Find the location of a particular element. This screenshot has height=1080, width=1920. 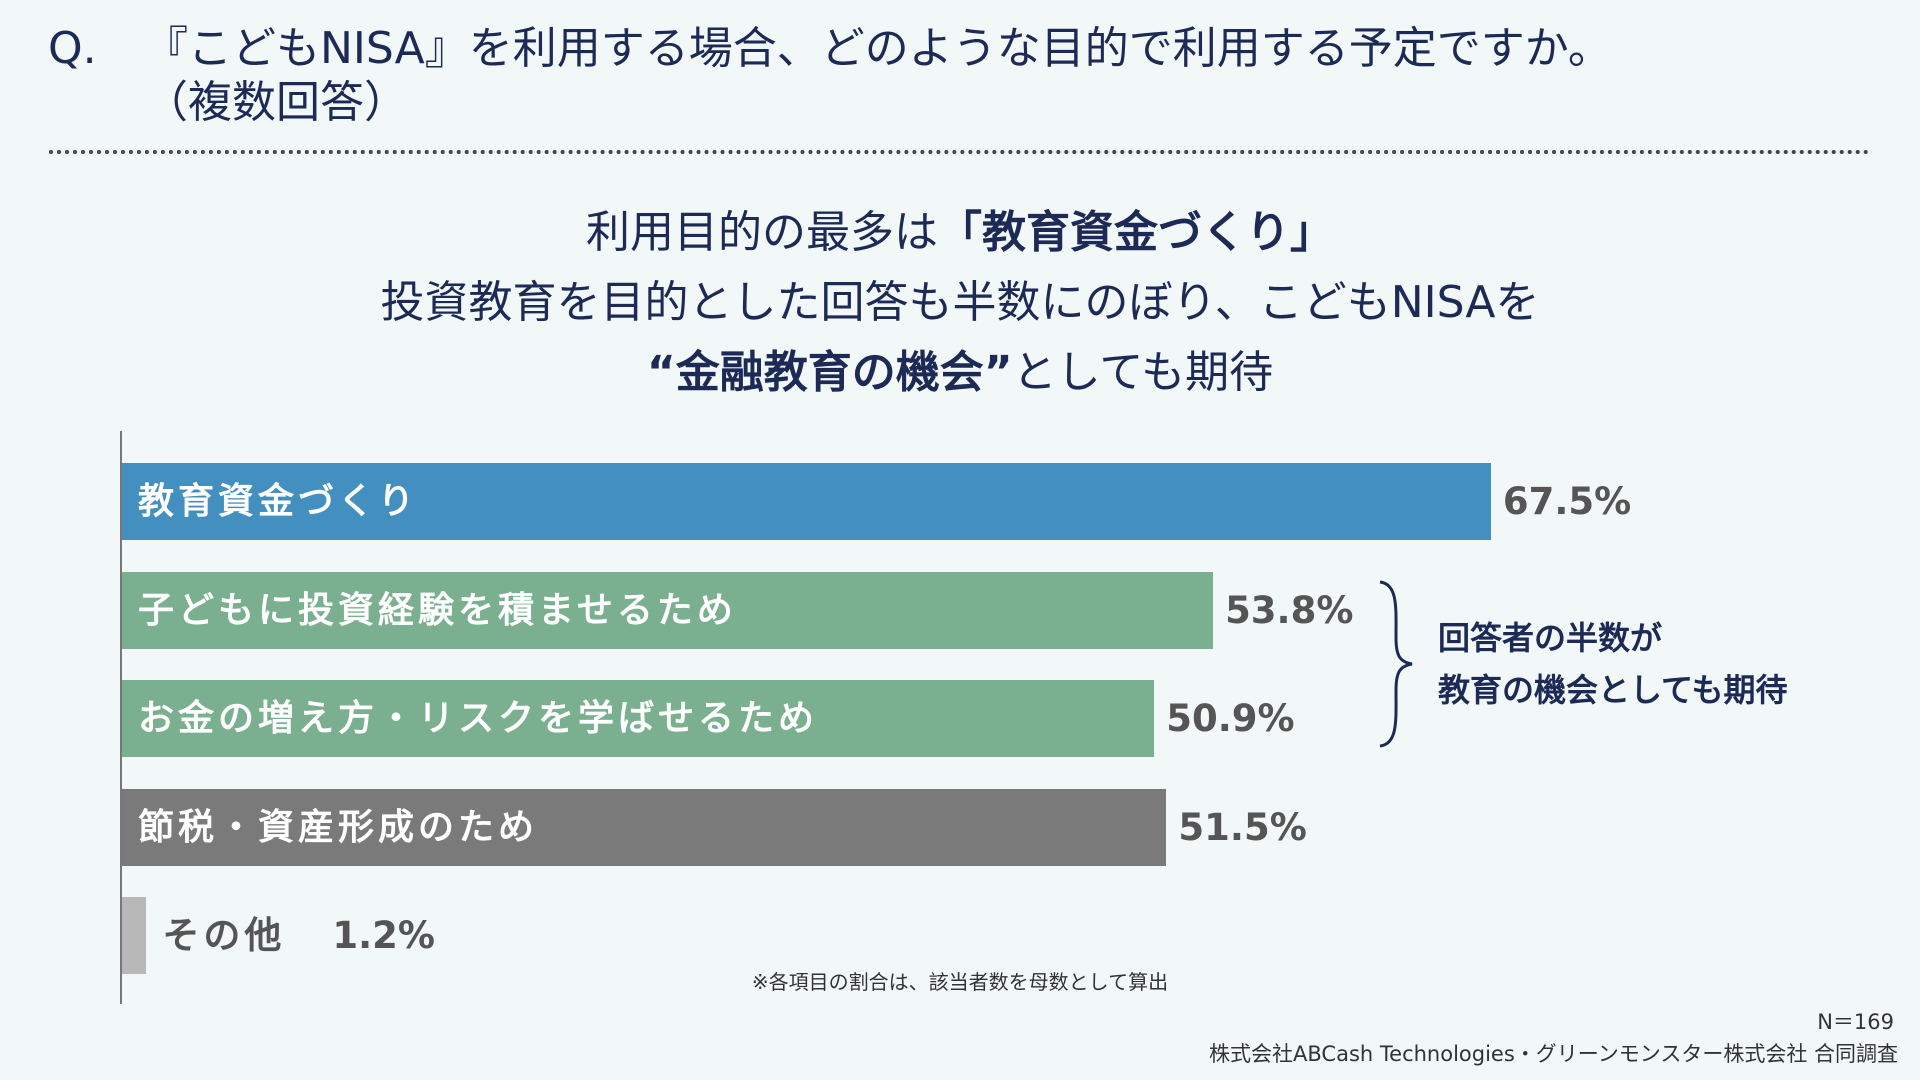

headline-line3: “金融教育の機会”としても期待 is located at coordinates (960, 368).